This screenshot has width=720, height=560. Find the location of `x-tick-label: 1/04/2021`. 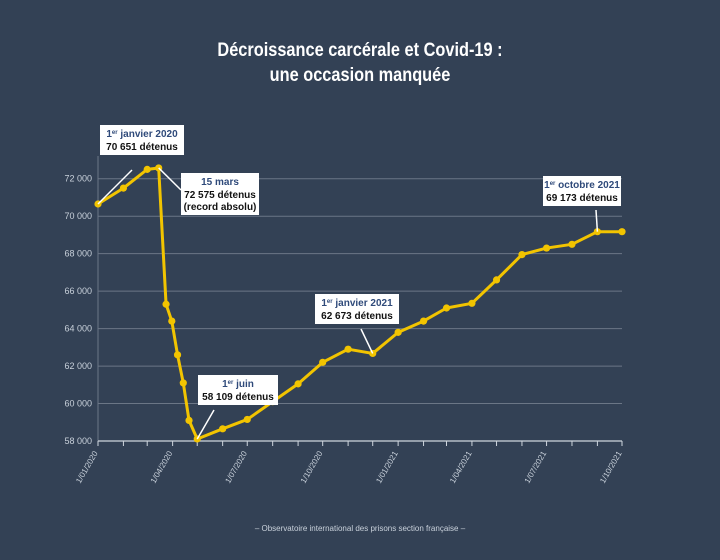

x-tick-label: 1/04/2021 is located at coordinates (461, 467).